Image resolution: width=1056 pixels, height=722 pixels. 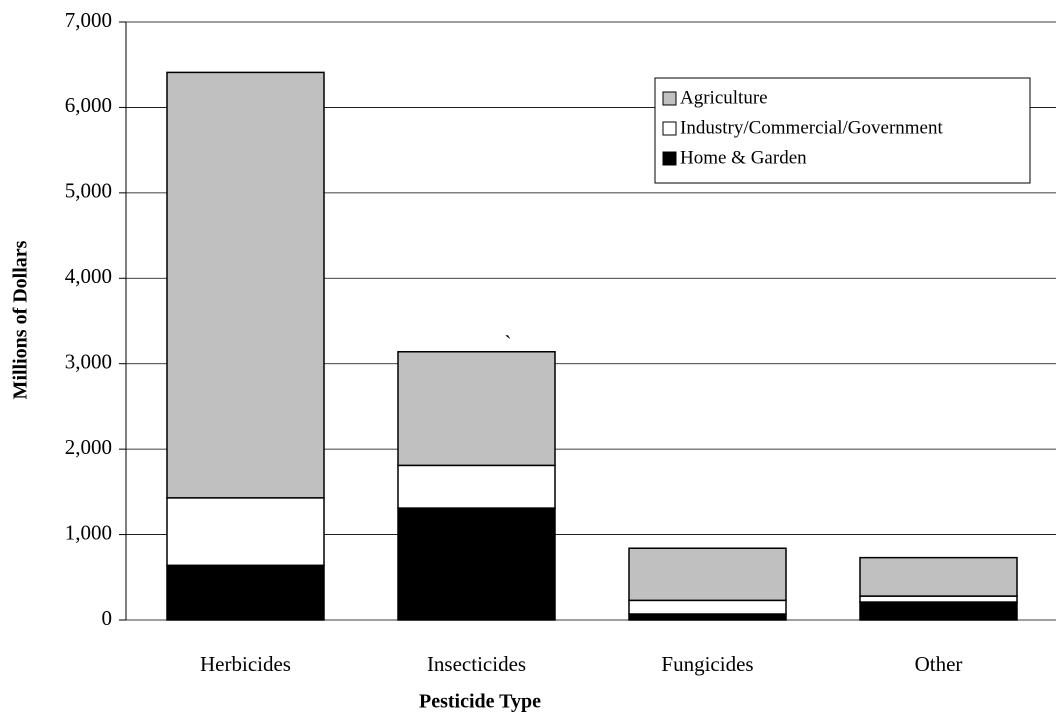 What do you see at coordinates (811, 127) in the screenshot?
I see `legend-label: Industry/Commercial/Government` at bounding box center [811, 127].